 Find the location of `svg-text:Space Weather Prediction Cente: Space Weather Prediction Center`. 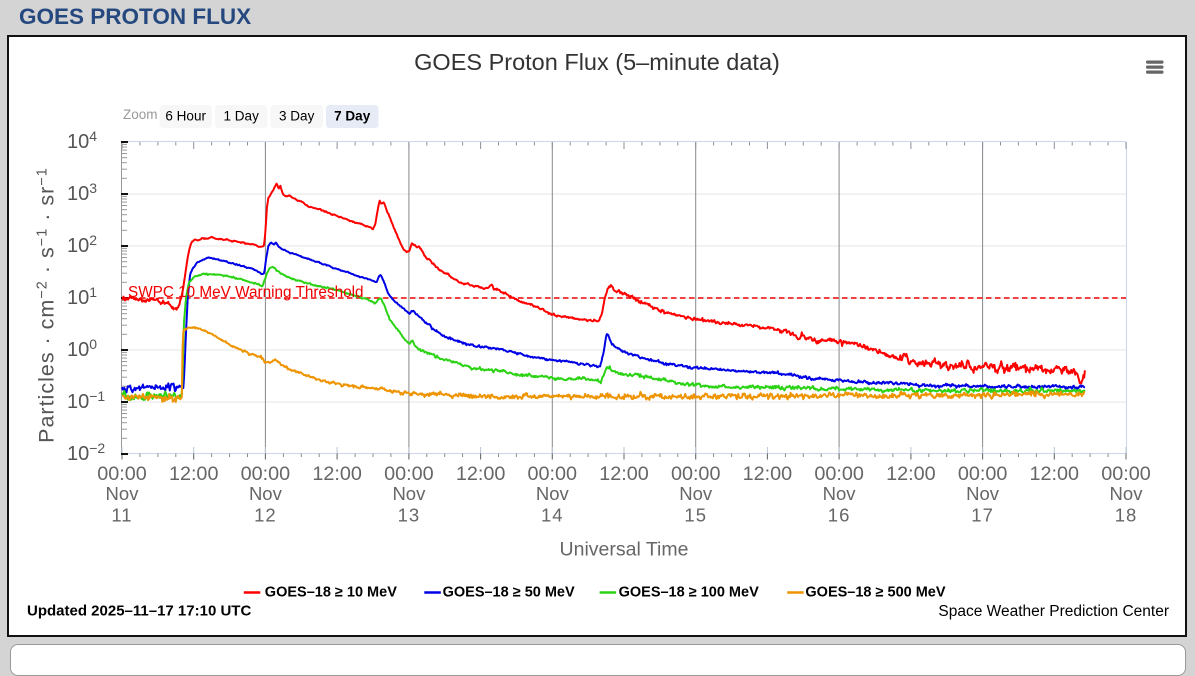

svg-text:Space Weather Prediction Cente: Space Weather Prediction Center is located at coordinates (1053, 611).